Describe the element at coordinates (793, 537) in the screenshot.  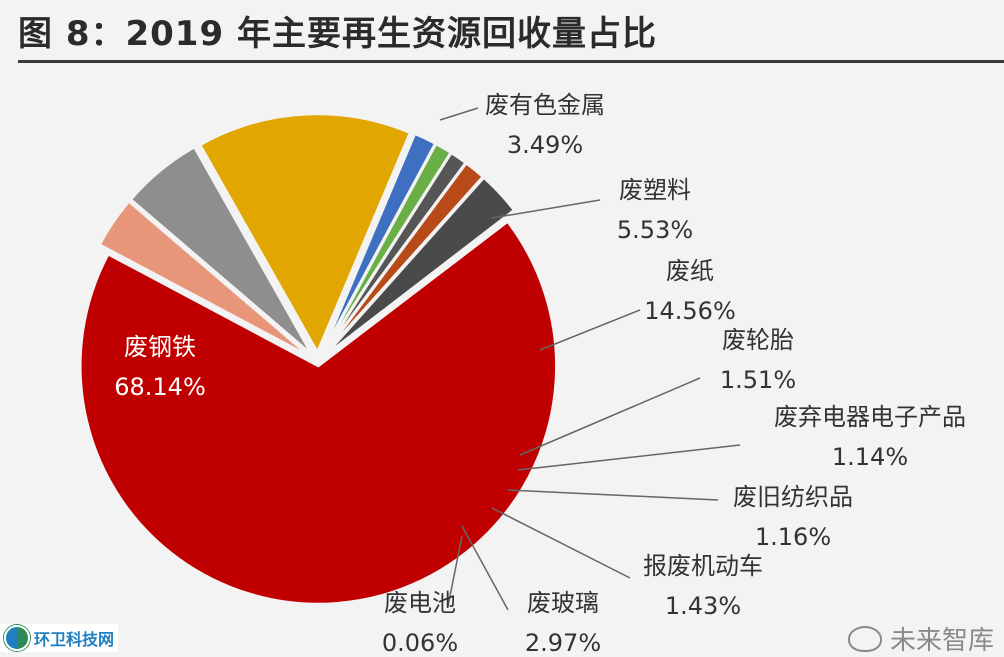
I see `slice-label-value: 1.16%` at that location.